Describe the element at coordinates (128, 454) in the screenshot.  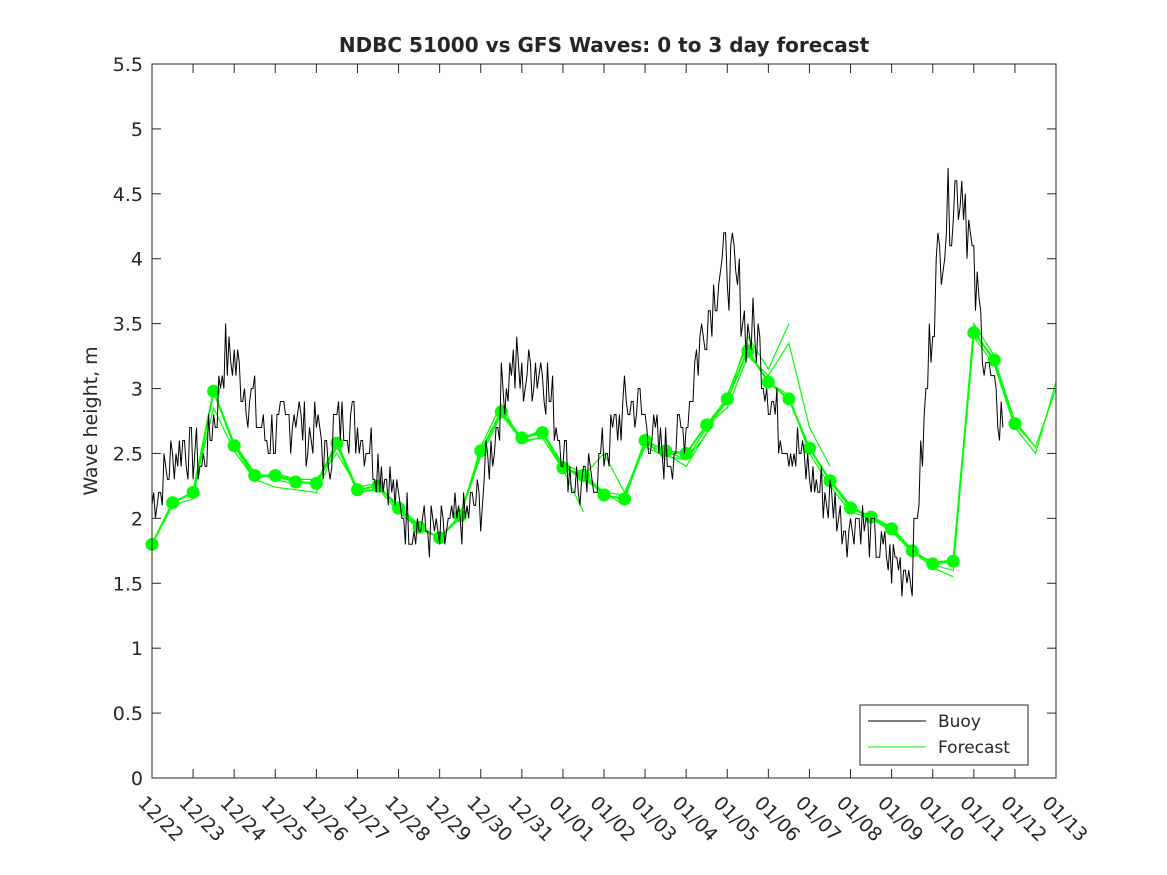
I see `y-tick-label: 2.5` at that location.